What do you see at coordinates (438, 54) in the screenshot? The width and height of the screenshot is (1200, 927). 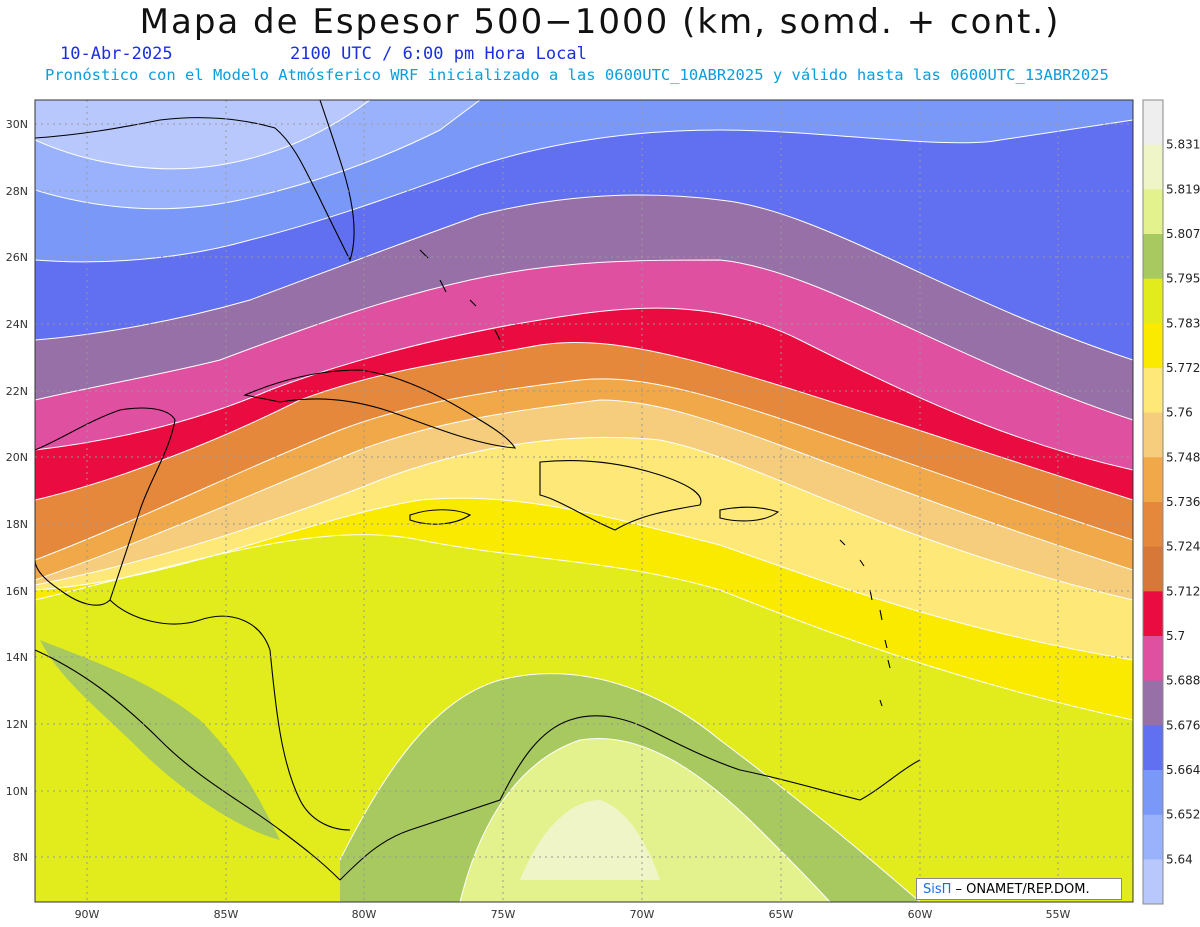 I see `forecast-time: 2100 UTC / 6:00 pm Hora Local` at bounding box center [438, 54].